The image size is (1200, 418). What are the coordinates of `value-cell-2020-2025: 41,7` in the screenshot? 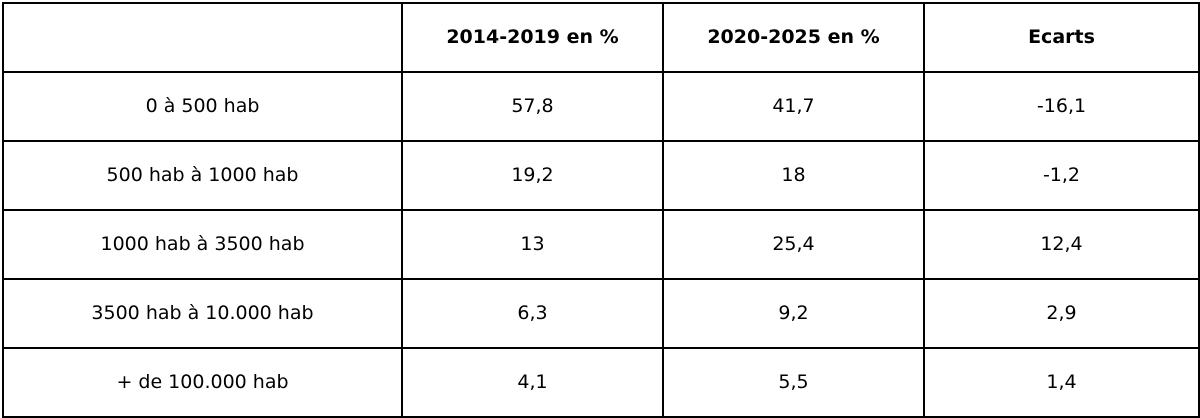 It's located at (793, 106).